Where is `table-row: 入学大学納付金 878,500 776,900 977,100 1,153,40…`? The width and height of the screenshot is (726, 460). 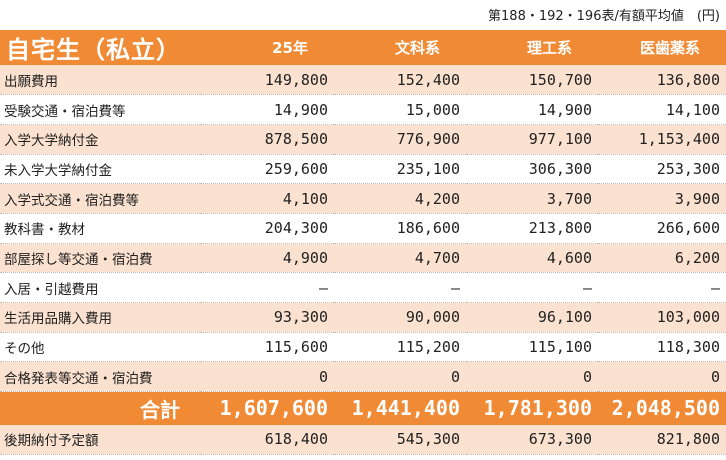
table-row: 入学大学納付金 878,500 776,900 977,100 1,153,40… is located at coordinates (363, 139).